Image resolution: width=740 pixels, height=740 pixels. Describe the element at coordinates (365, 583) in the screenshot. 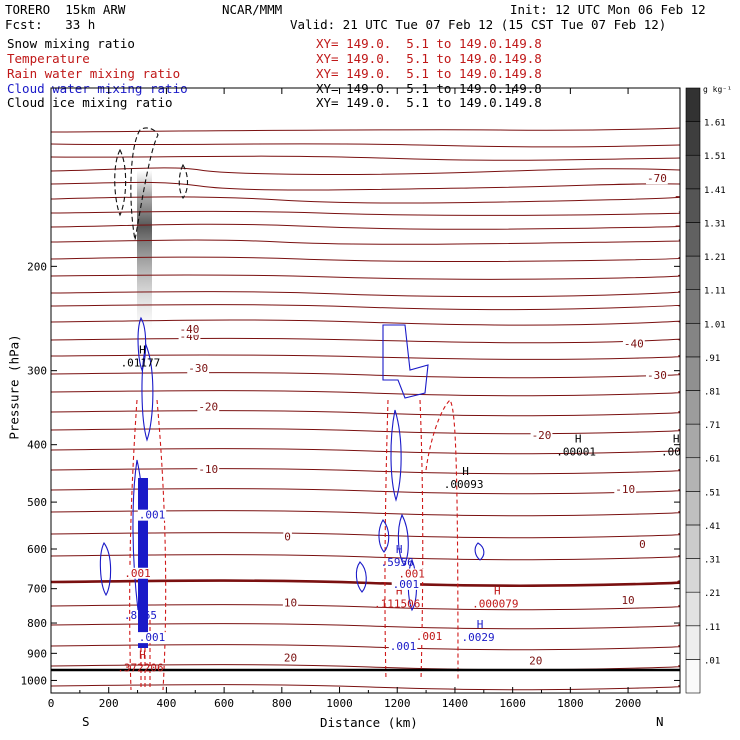

I see `zero-isotherm` at that location.